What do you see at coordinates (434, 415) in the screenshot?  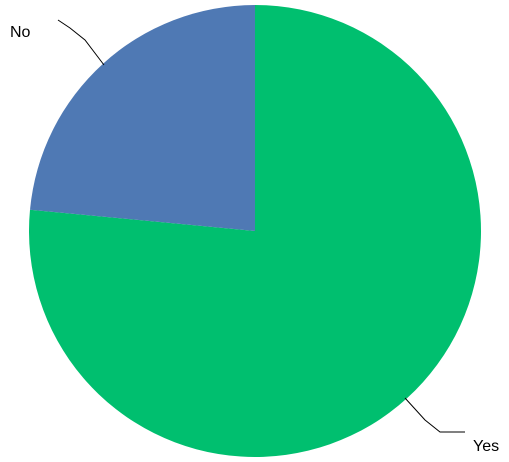 I see `leader-line-yes` at bounding box center [434, 415].